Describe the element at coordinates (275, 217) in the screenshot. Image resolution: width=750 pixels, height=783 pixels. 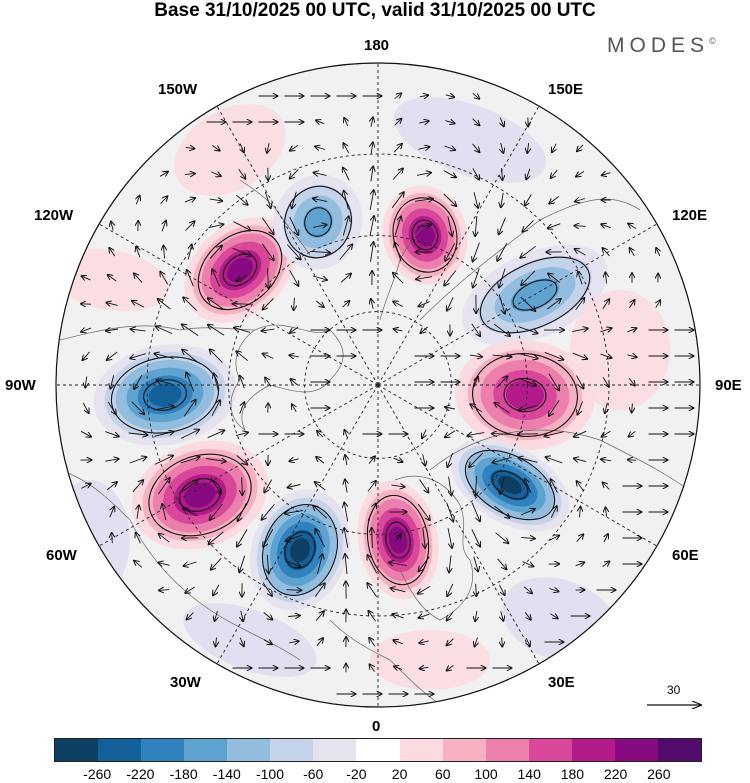
I see `coast-alaska` at that location.